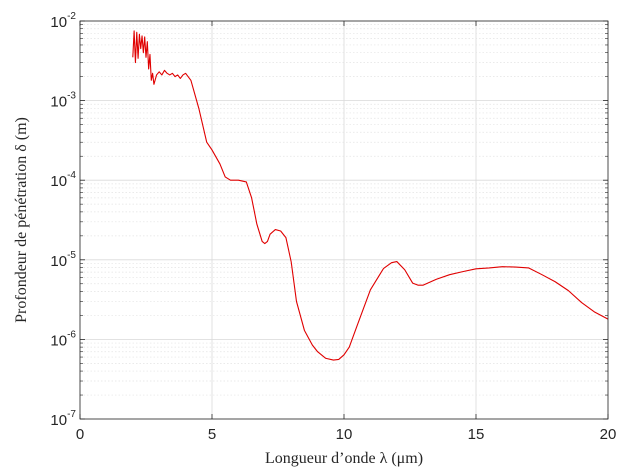 This screenshot has height=469, width=619. I want to click on y-tick-labels: 10⁻⁷ 10⁻⁶ 10⁻⁵ 10⁻⁴ 10⁻³ 10⁻², so click(63, 220).